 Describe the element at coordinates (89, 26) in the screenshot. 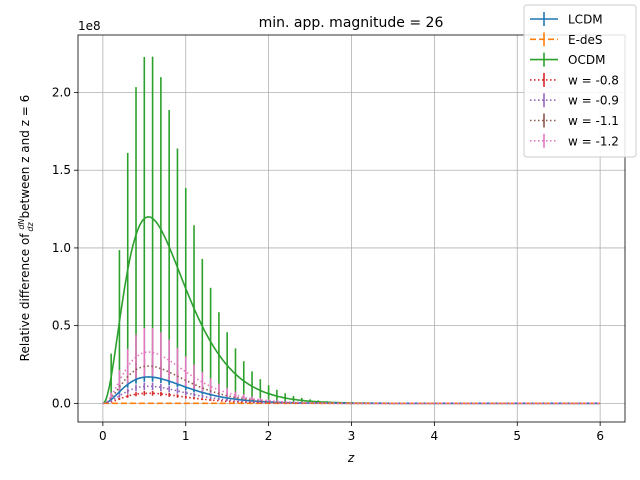

I see `y-offset-label: 1e8` at that location.